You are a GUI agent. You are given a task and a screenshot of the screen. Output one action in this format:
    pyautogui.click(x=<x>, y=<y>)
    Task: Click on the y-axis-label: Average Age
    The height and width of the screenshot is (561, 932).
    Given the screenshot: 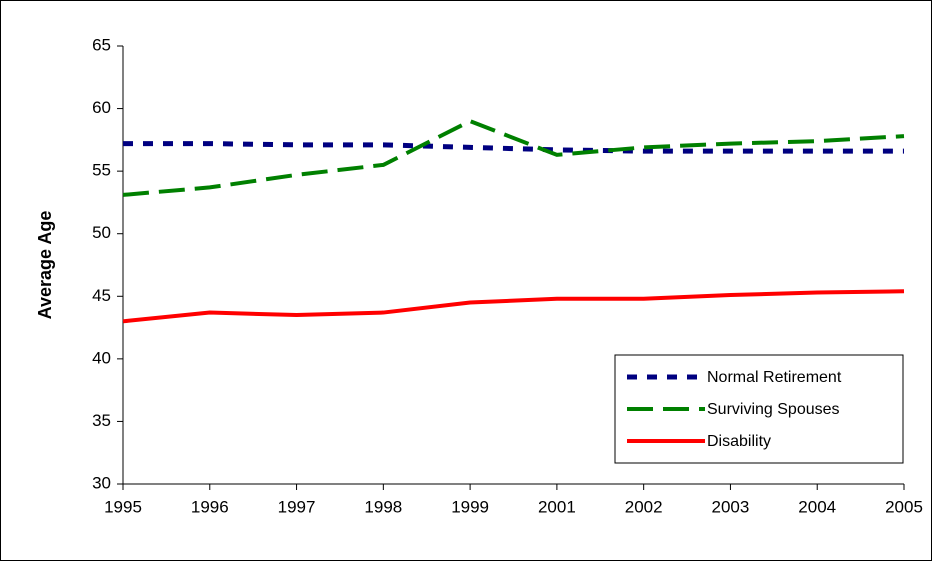 What is the action you would take?
    pyautogui.click(x=45, y=265)
    